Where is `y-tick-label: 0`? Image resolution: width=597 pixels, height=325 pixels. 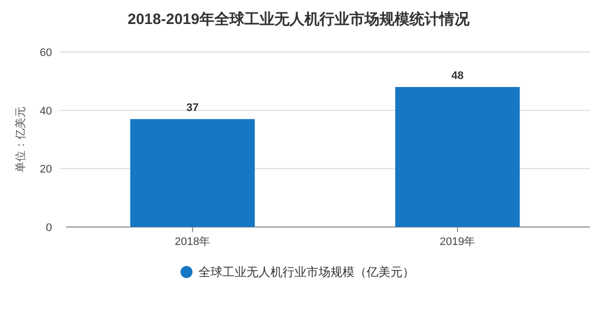
y-tick-label: 0 is located at coordinates (49, 228).